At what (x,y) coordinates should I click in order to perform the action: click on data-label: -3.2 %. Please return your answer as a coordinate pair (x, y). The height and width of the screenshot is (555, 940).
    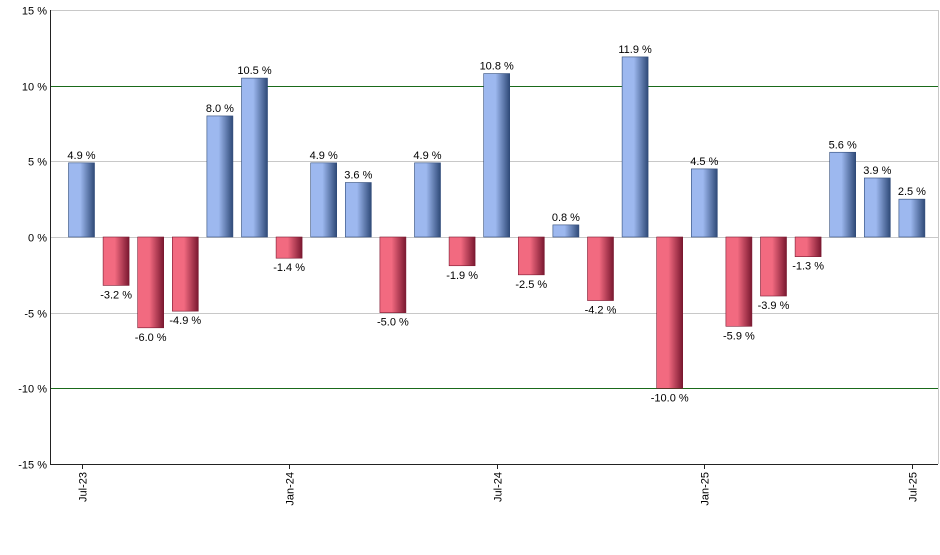
    Looking at the image, I should click on (116, 295).